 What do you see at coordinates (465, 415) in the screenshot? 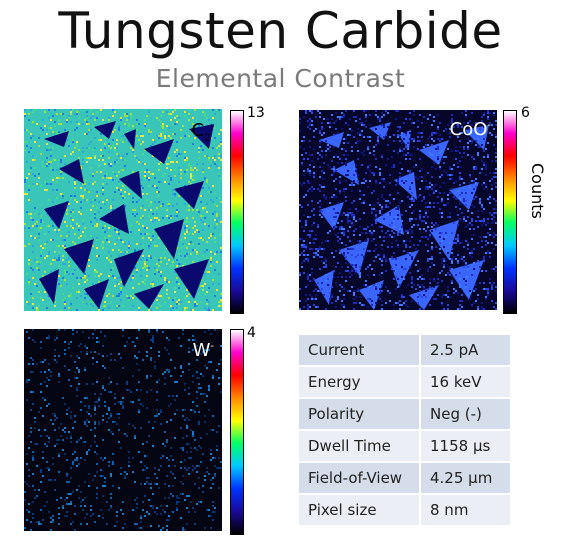
I see `parameter-value: Neg (-)` at bounding box center [465, 415].